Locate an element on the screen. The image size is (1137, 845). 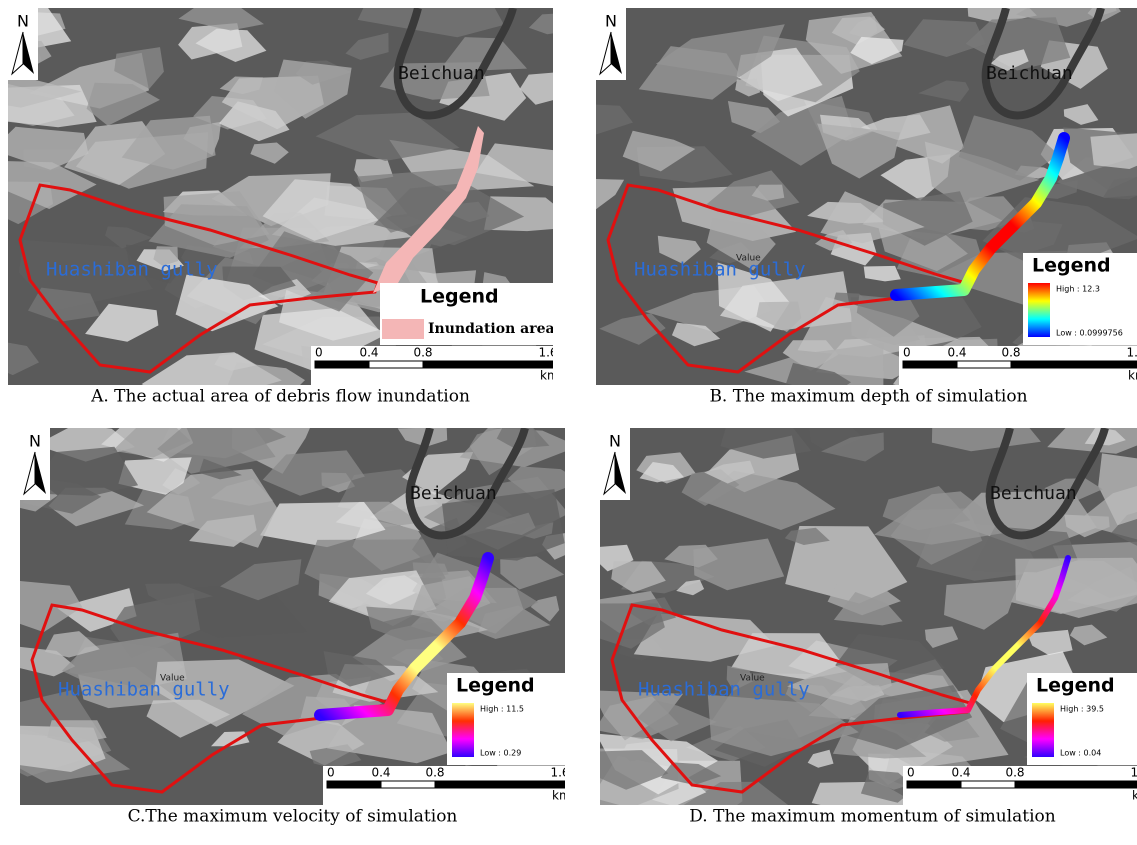
legend-low: Low : 0.29 is located at coordinates (500, 753).